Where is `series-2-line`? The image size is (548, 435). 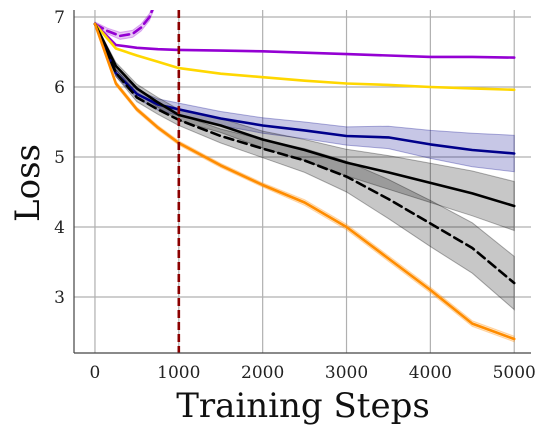 series-2-line is located at coordinates (304, 57).